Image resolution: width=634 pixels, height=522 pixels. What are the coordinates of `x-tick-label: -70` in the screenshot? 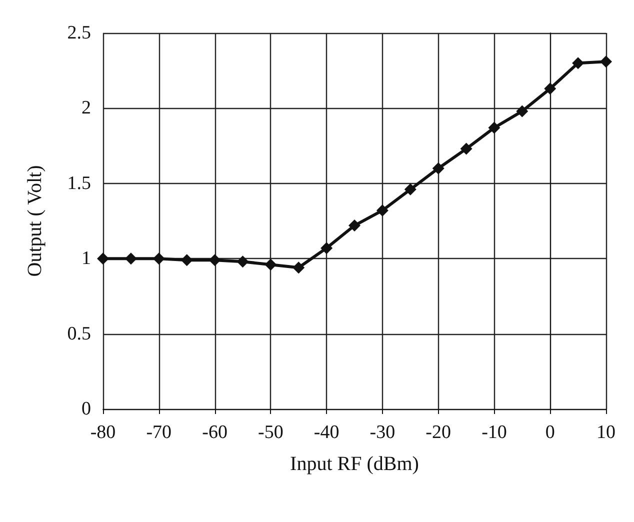 It's located at (159, 432).